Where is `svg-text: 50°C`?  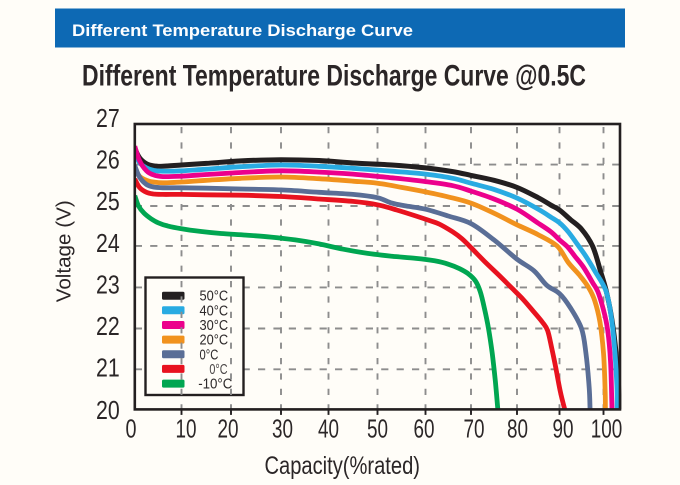 svg-text: 50°C is located at coordinates (214, 297).